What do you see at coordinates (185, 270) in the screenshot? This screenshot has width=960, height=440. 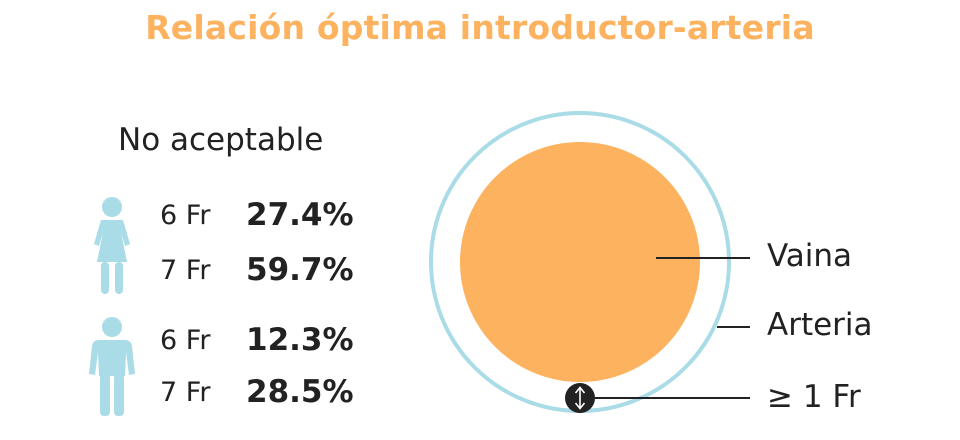 I see `female-7fr-label: 7 Fr` at bounding box center [185, 270].